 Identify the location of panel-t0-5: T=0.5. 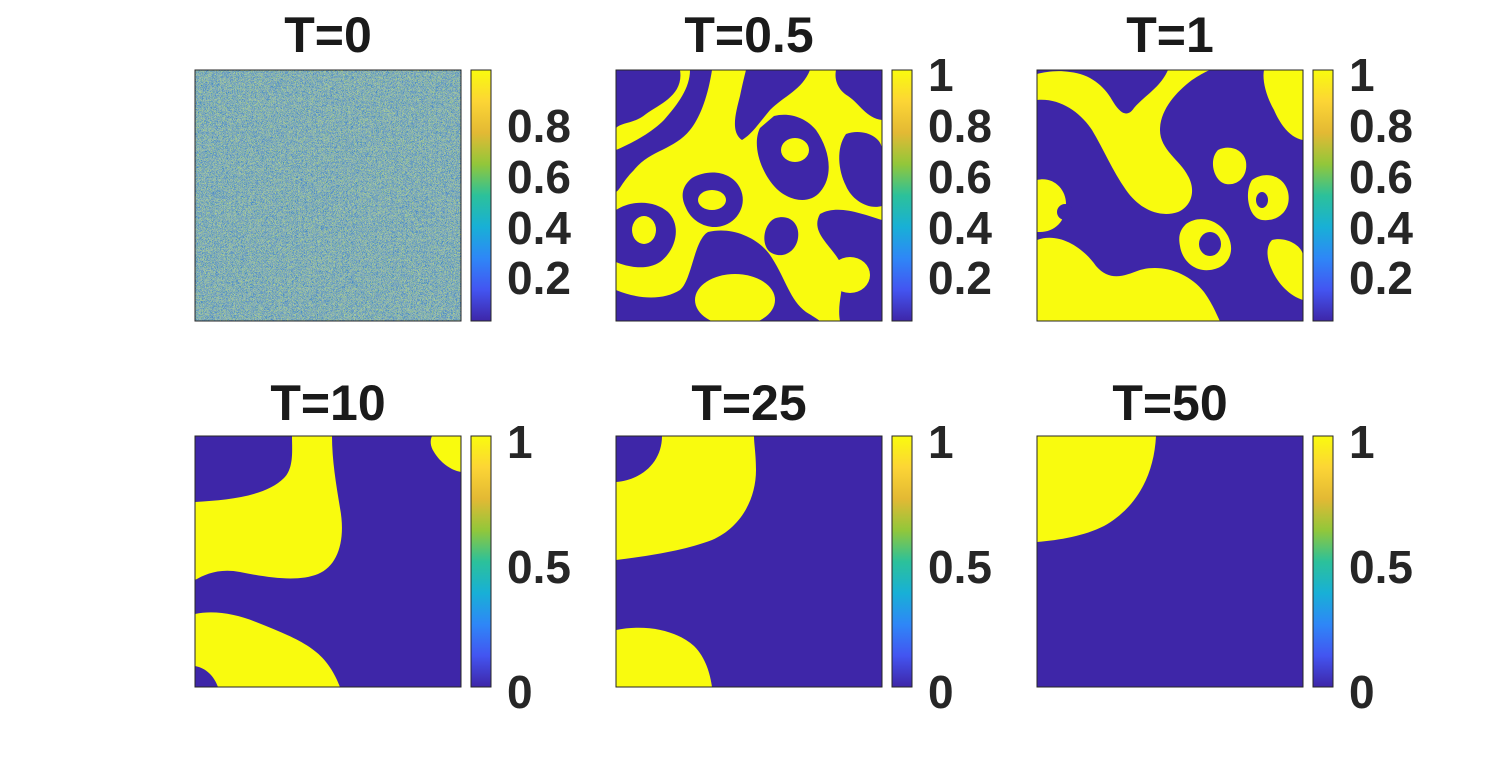
(803, 164).